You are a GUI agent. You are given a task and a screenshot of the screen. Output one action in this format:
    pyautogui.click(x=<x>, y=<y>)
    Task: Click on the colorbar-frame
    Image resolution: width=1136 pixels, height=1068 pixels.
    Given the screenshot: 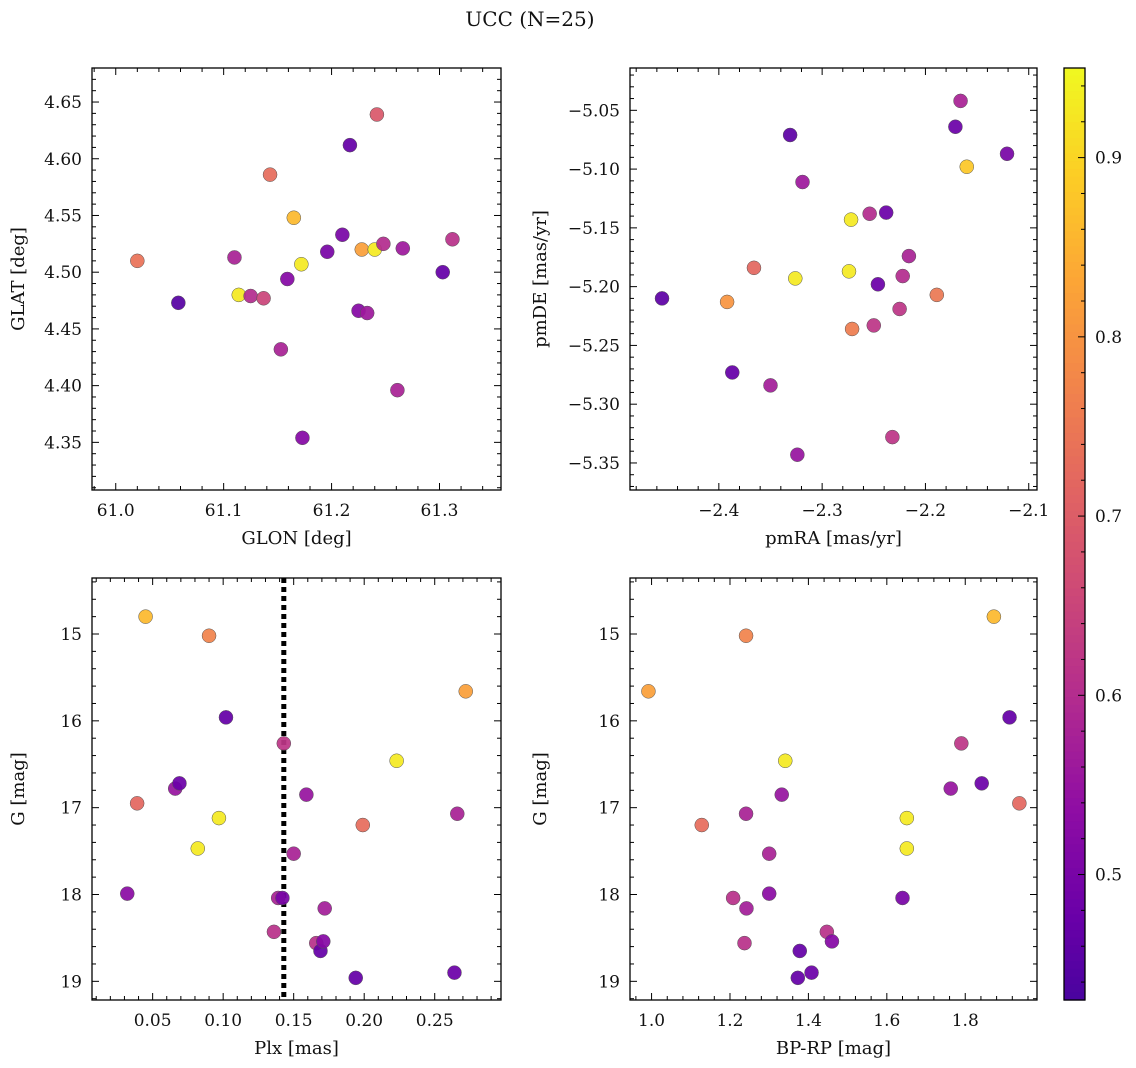 What is the action you would take?
    pyautogui.click(x=1074, y=534)
    